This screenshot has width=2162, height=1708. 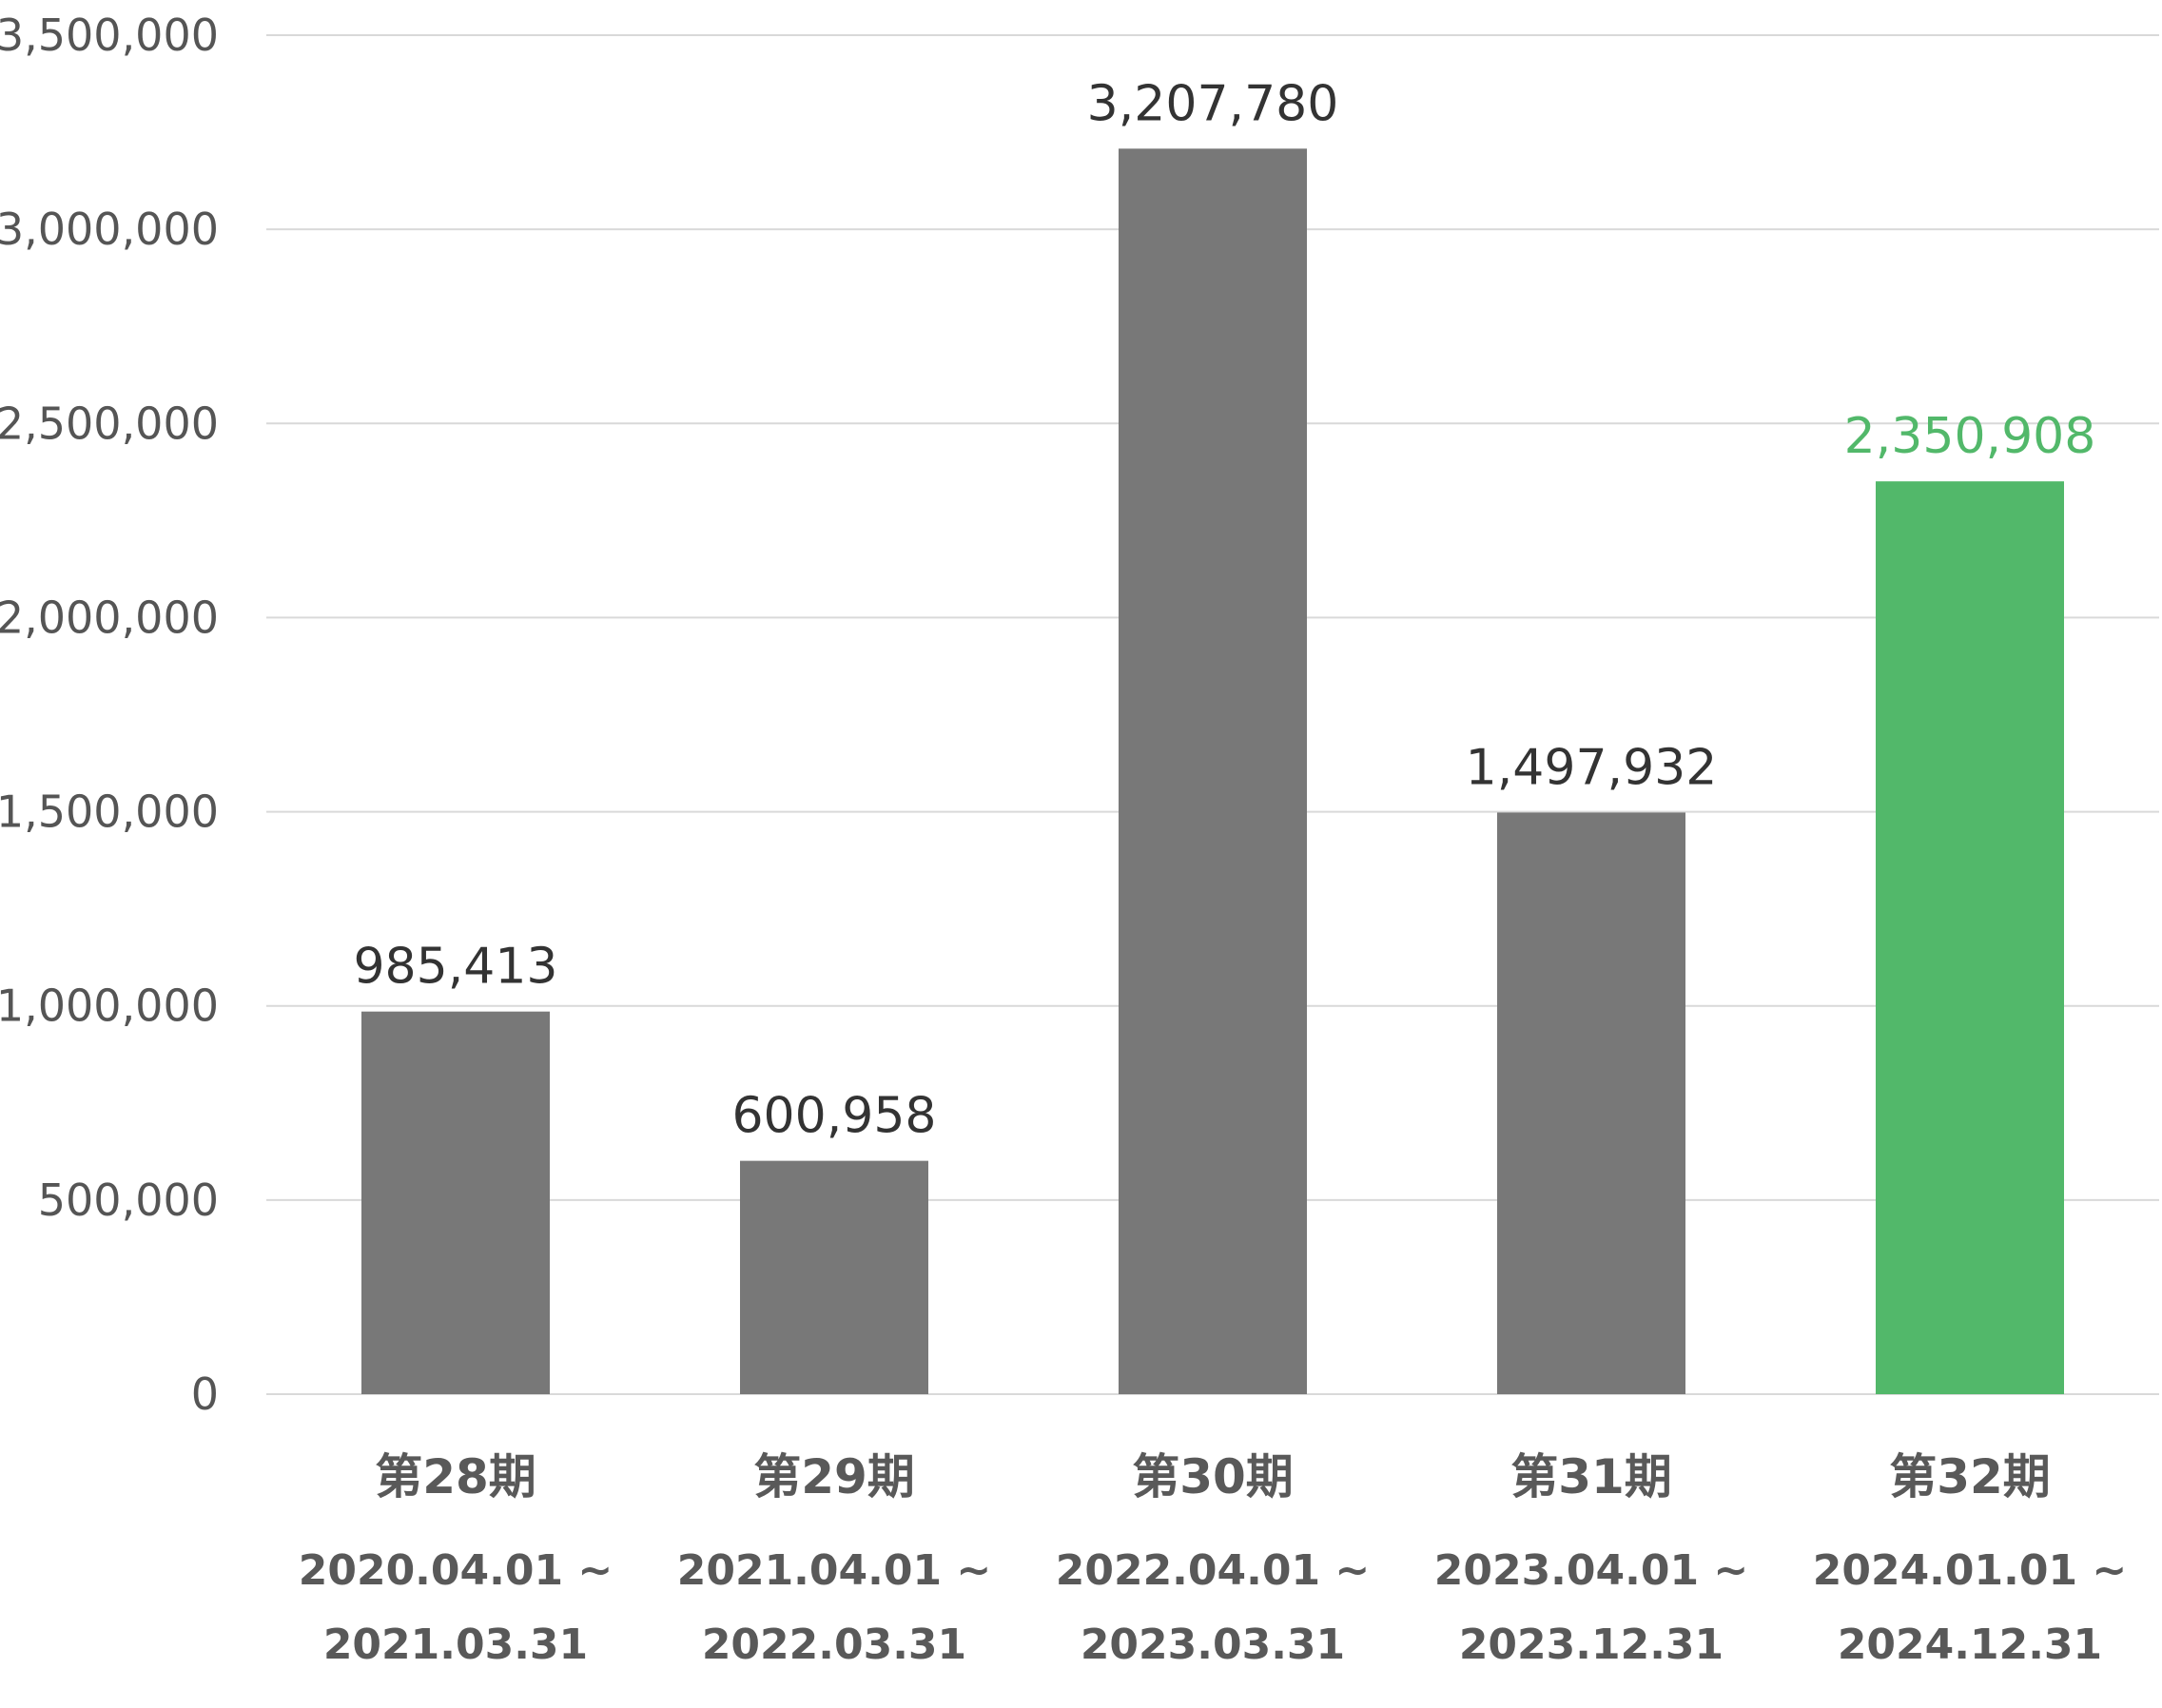 What do you see at coordinates (1592, 767) in the screenshot?
I see `value-label: 1,497,932` at bounding box center [1592, 767].